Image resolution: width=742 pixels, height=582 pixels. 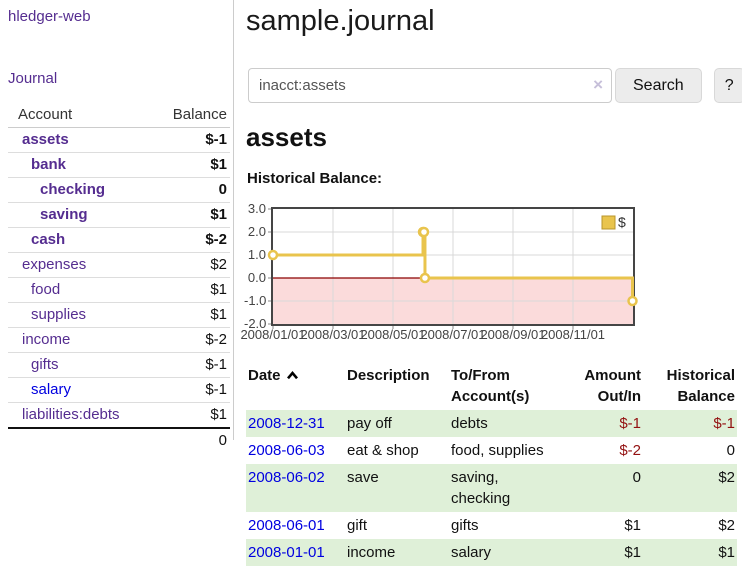 I want to click on search-input, so click(x=430, y=85).